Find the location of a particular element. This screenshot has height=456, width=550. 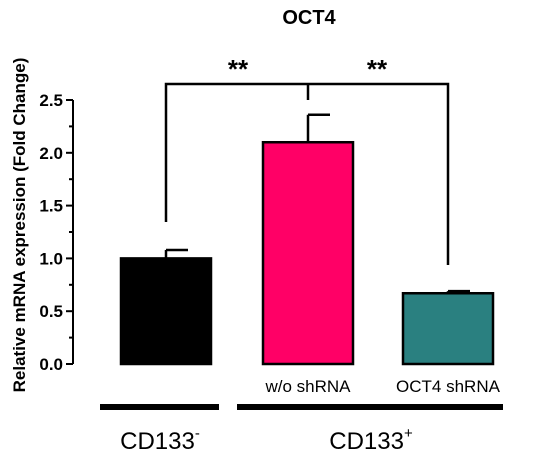

category-label: OCT4 shRNA is located at coordinates (448, 386).